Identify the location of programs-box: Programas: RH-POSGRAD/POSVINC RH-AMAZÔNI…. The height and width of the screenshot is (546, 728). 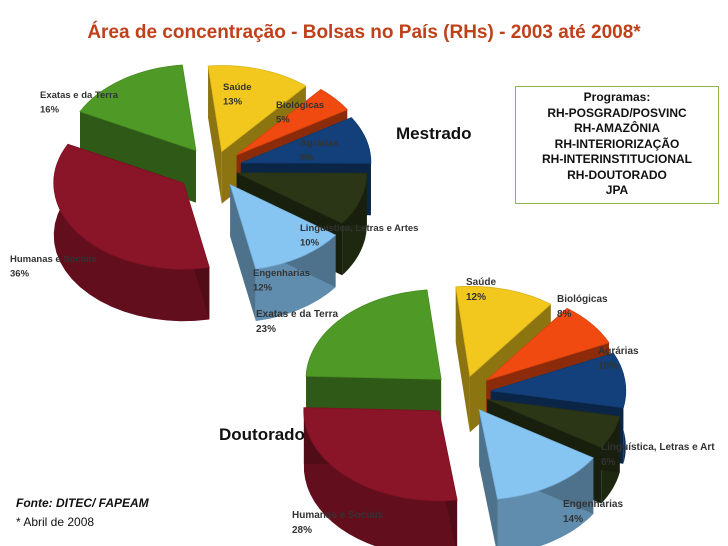
(617, 145).